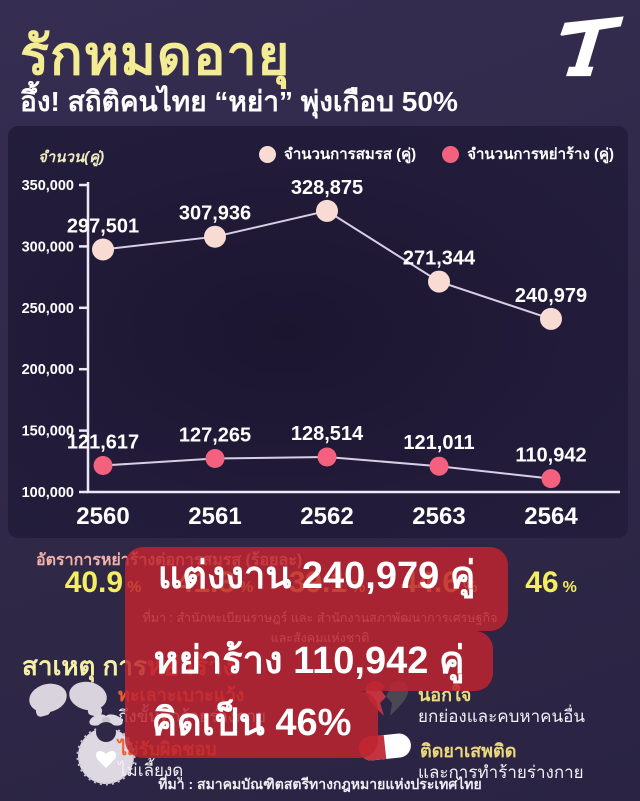  Describe the element at coordinates (451, 154) in the screenshot. I see `divorce-dot-icon` at that location.